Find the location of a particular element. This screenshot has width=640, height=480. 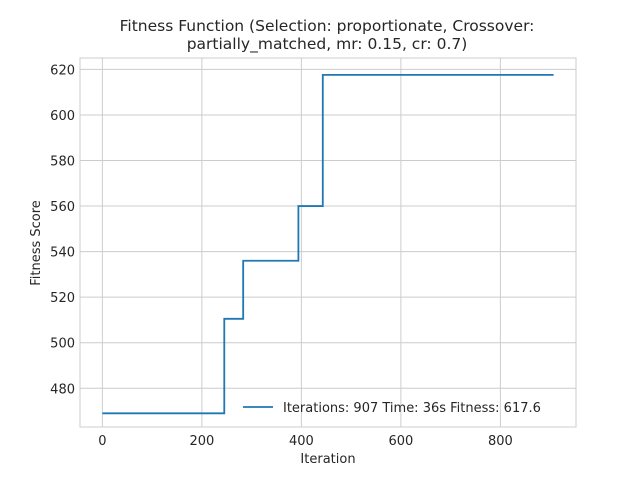

legend: Iterations: 907 Time: 36s Fitness: 617.6 is located at coordinates (392, 408).